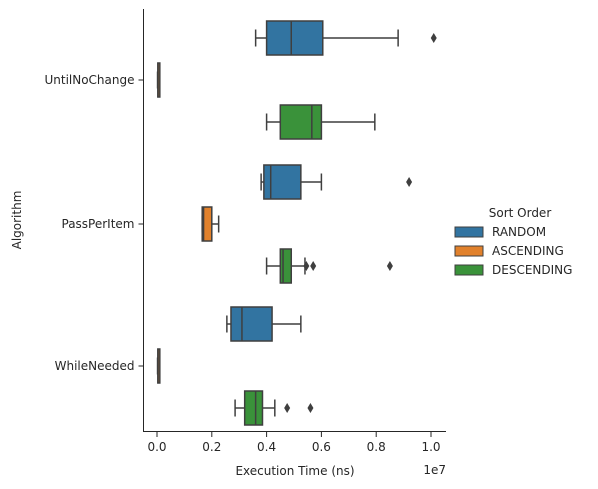 Image resolution: width=598 pixels, height=489 pixels. I want to click on y-ticks: UntilNoChange PassPerItem WhileNeeded, so click(94, 223).